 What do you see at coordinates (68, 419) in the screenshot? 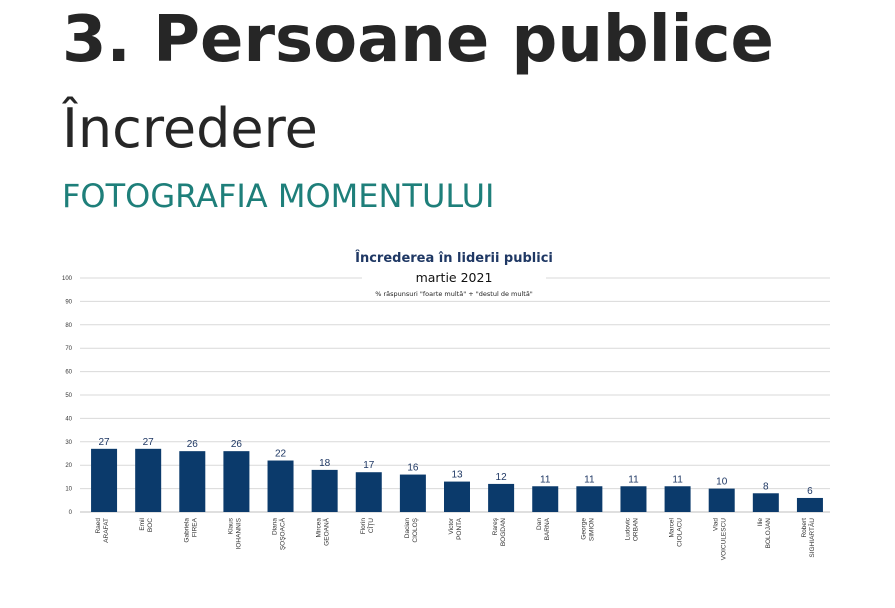
I see `y-tick-label: 40` at bounding box center [68, 419].